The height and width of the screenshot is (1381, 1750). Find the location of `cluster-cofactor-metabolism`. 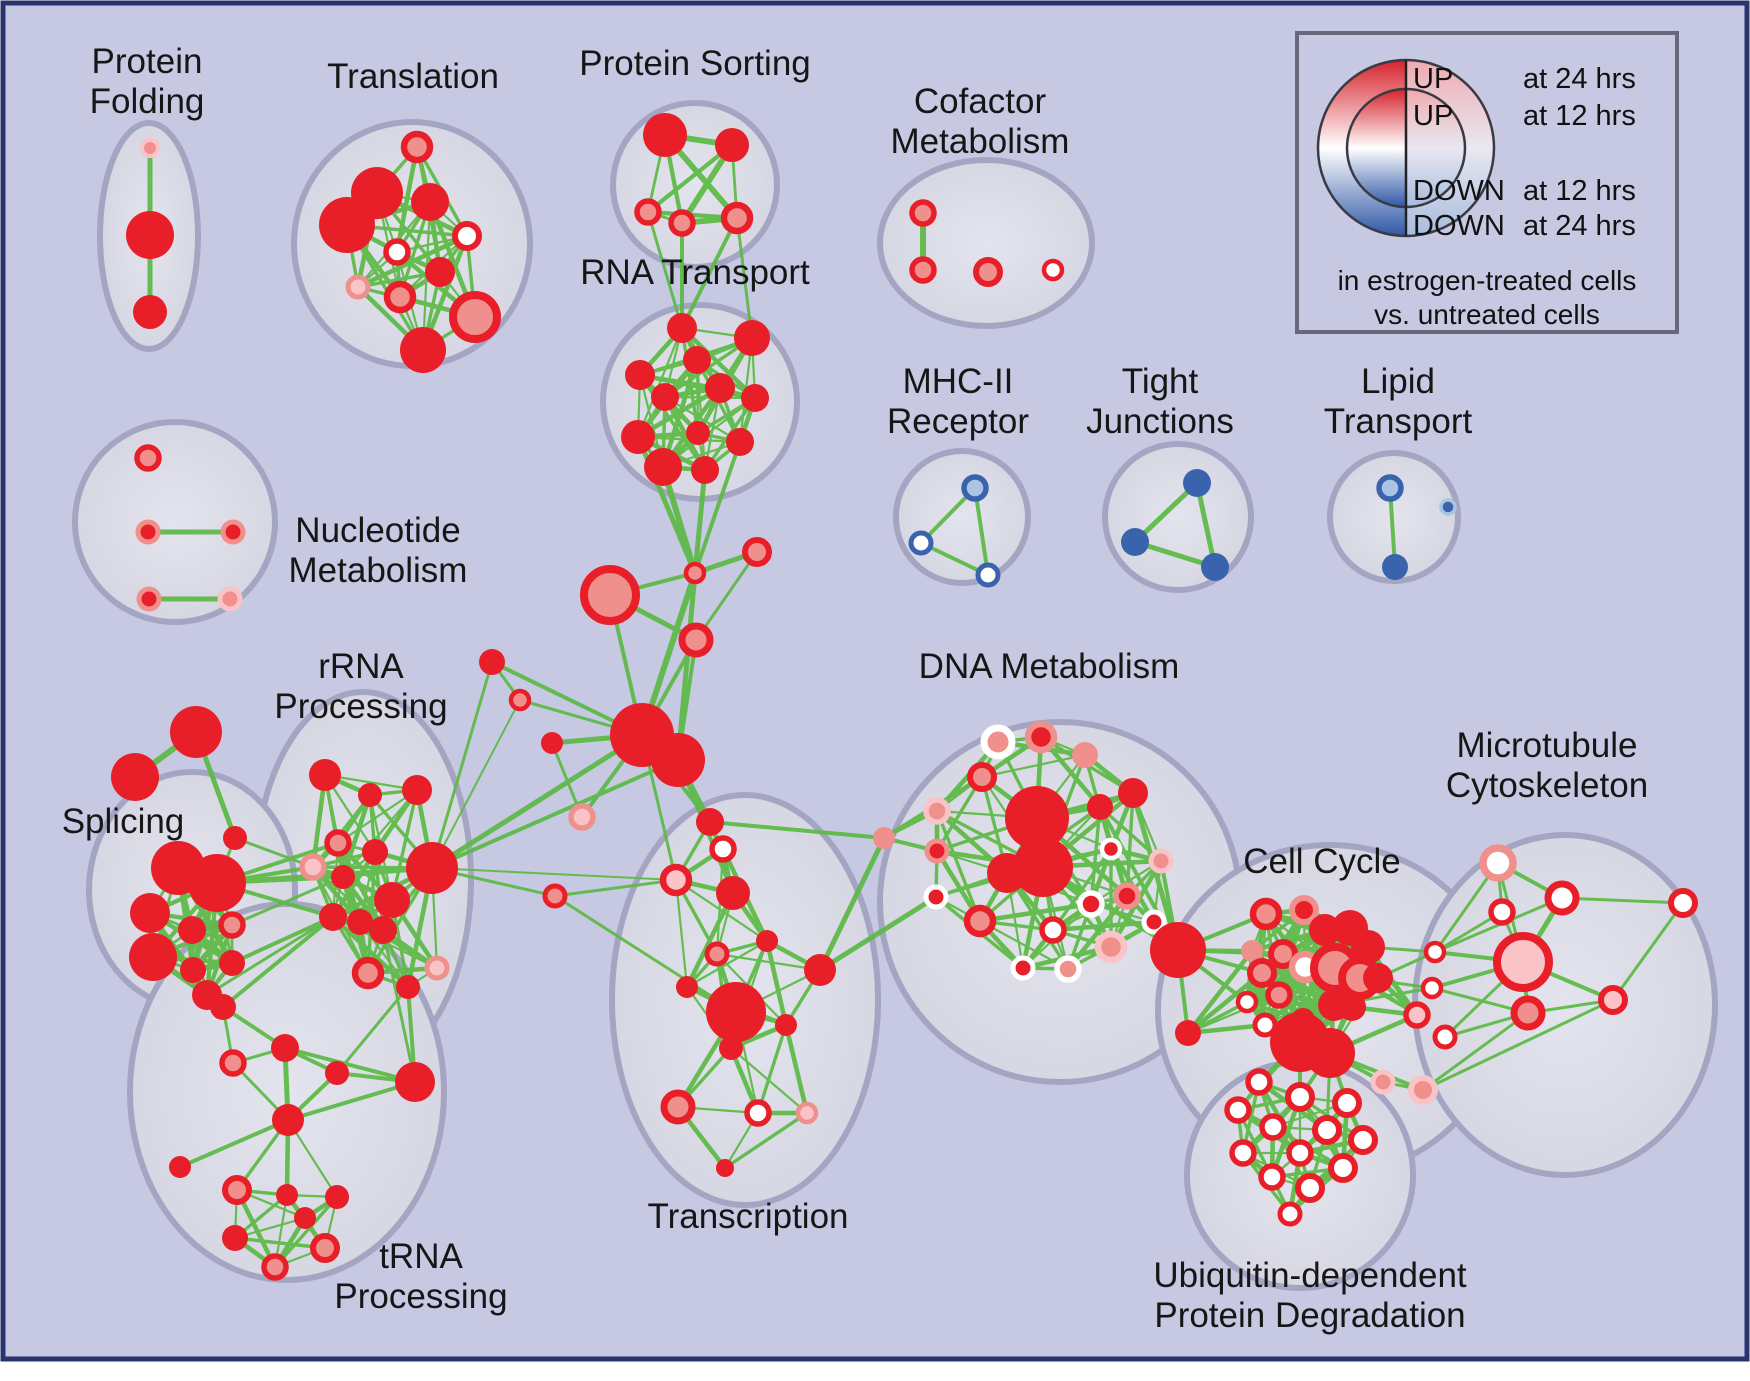

cluster-cofactor-metabolism is located at coordinates (986, 243).